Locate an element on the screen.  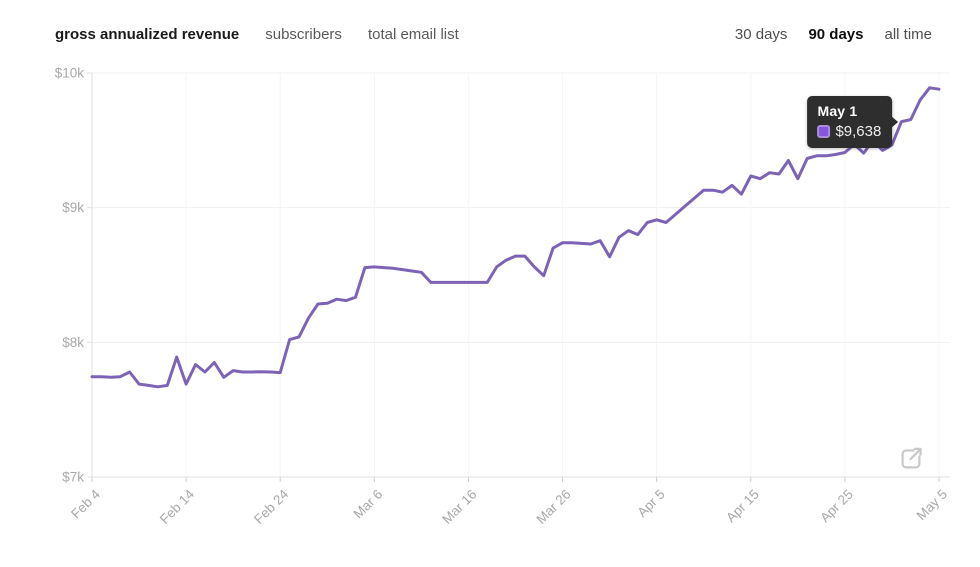
tooltip-series-swatch is located at coordinates (824, 131).